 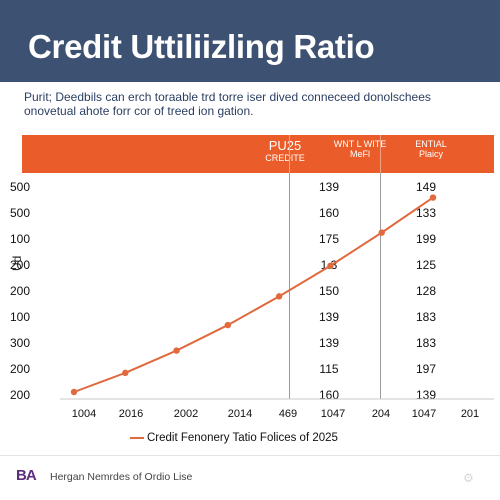 I want to click on column-header-1: PU25 CREDITE, so click(x=285, y=151).